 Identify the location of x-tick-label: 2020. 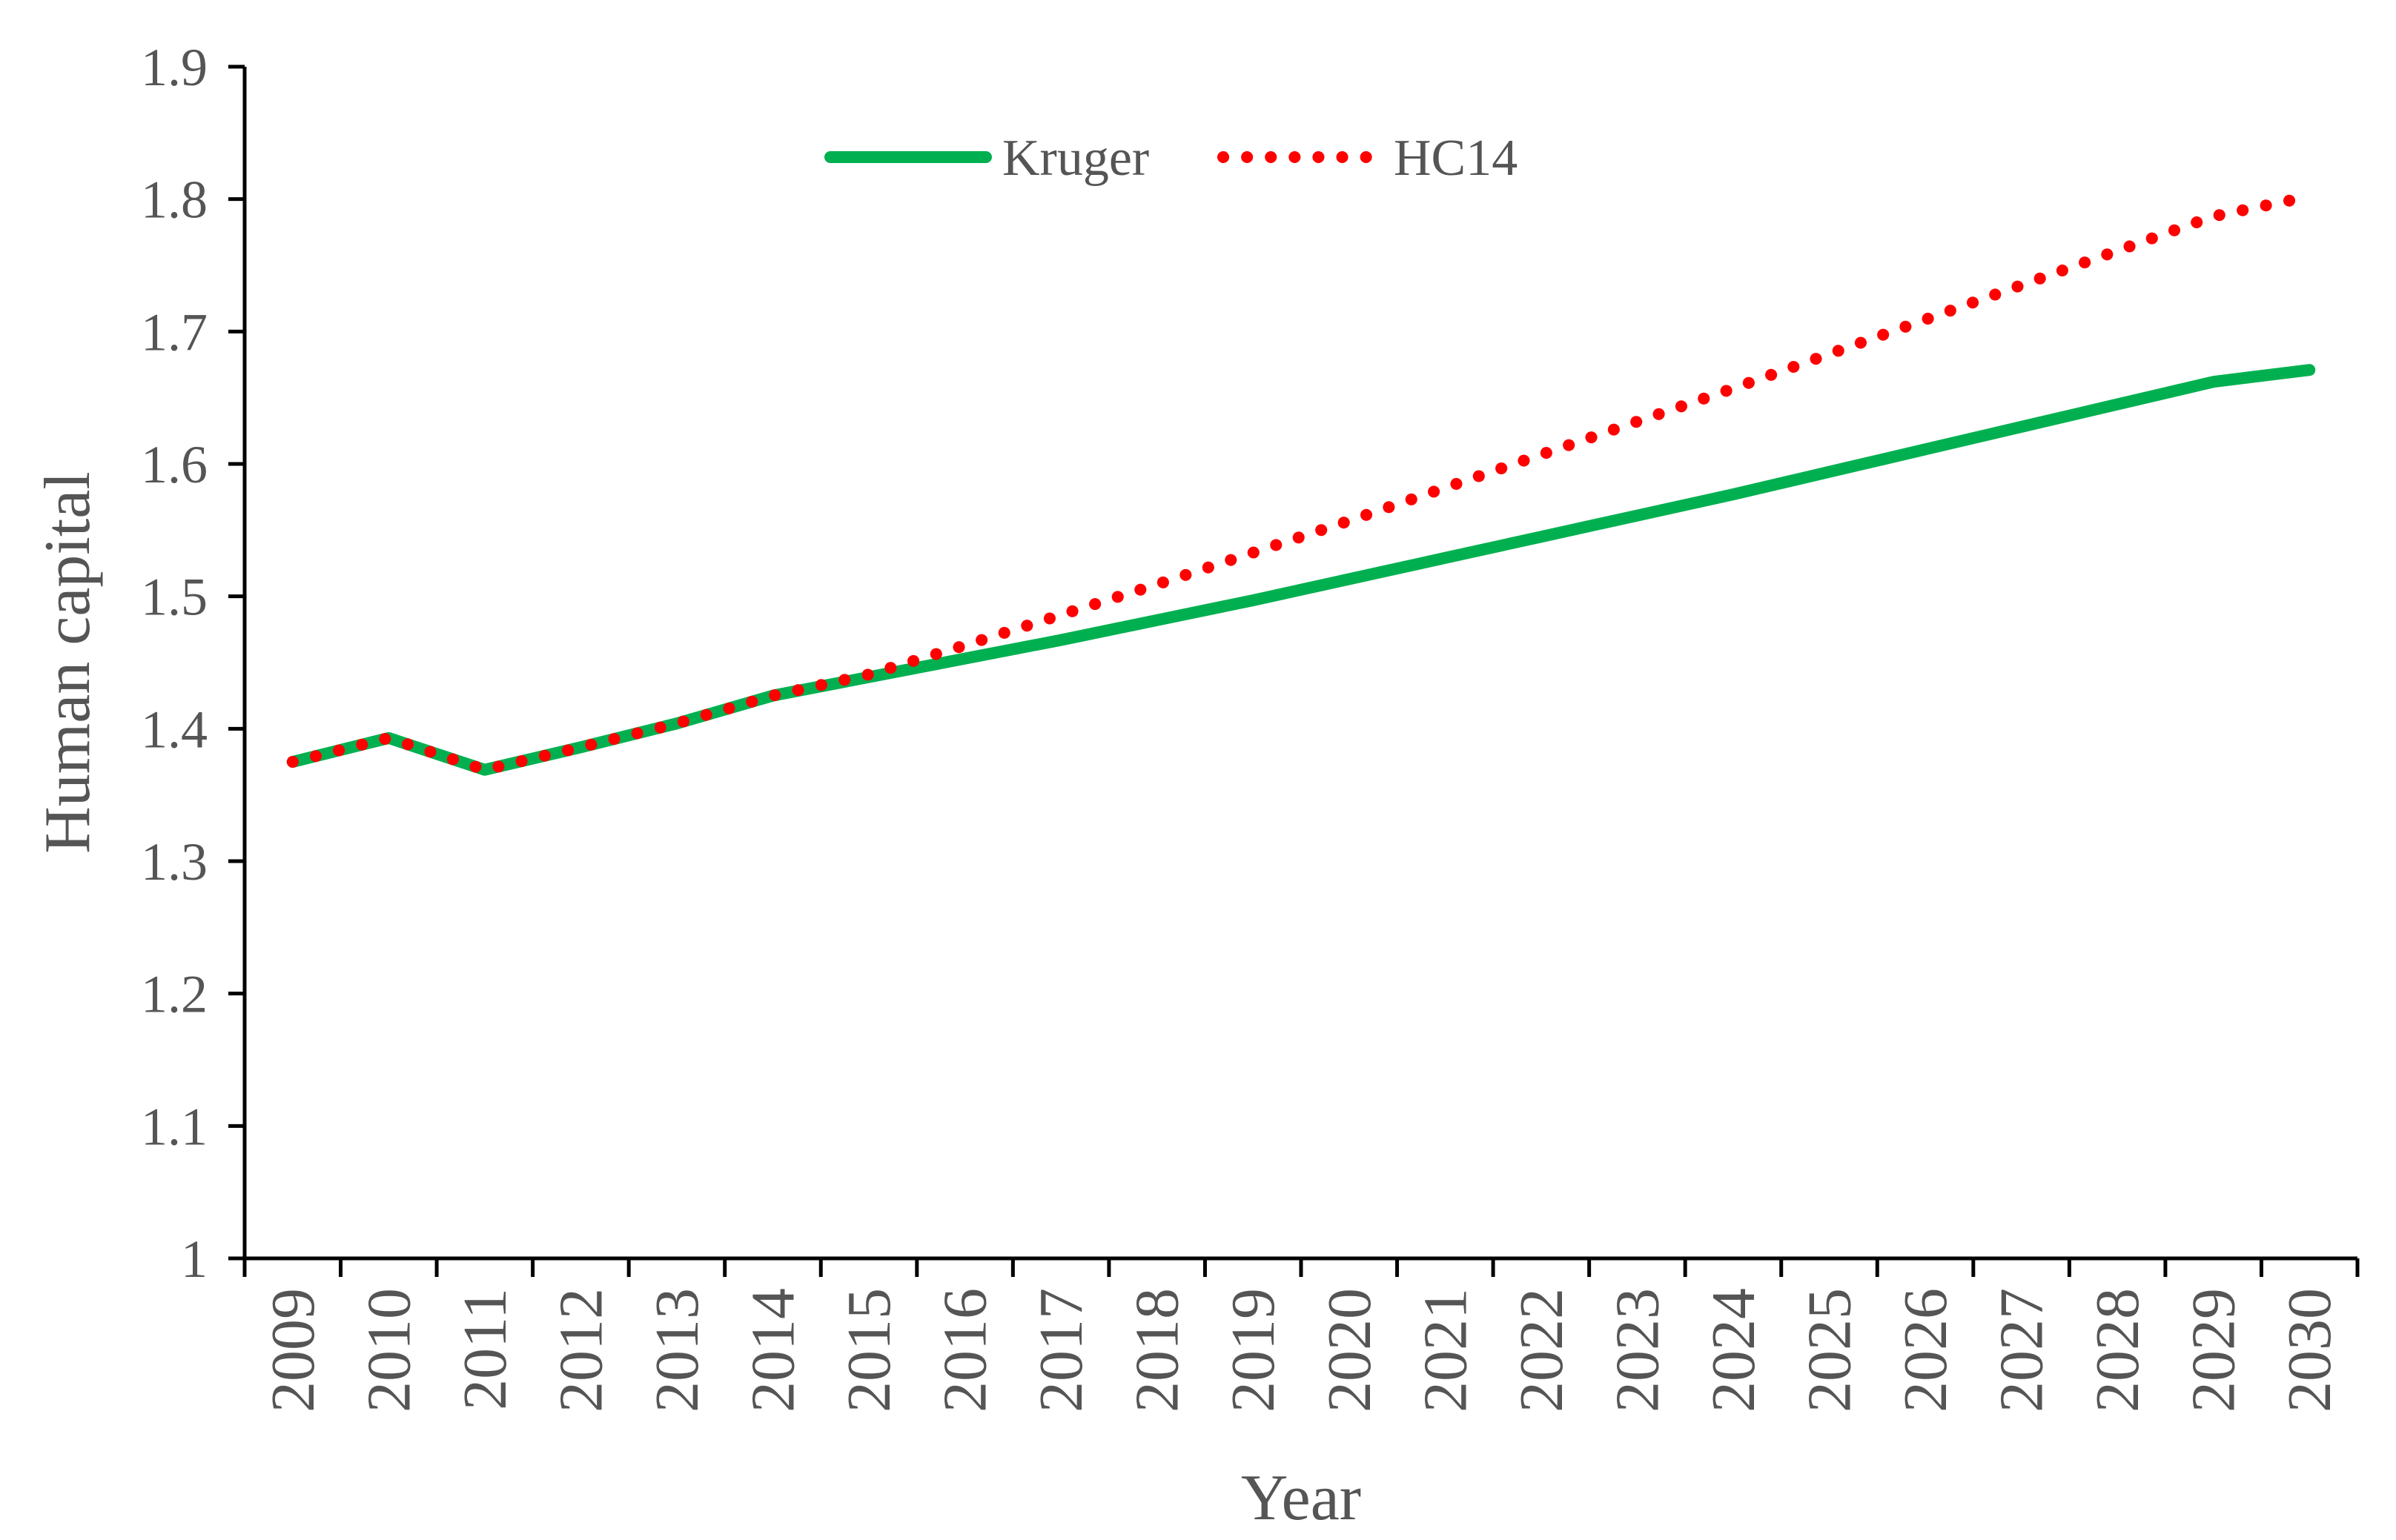
(1349, 1350).